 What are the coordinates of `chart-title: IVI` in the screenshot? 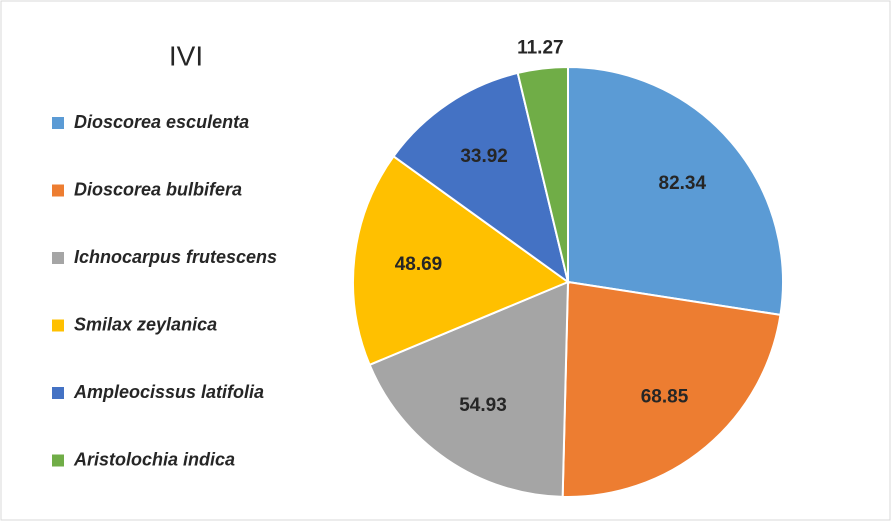 It's located at (186, 55).